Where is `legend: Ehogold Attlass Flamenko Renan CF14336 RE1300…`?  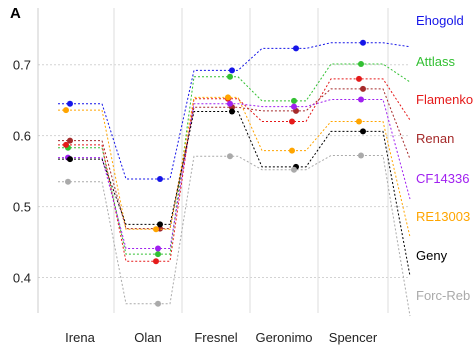 legend: Ehogold Attlass Flamenko Renan CF14336 RE1300… is located at coordinates (444, 158).